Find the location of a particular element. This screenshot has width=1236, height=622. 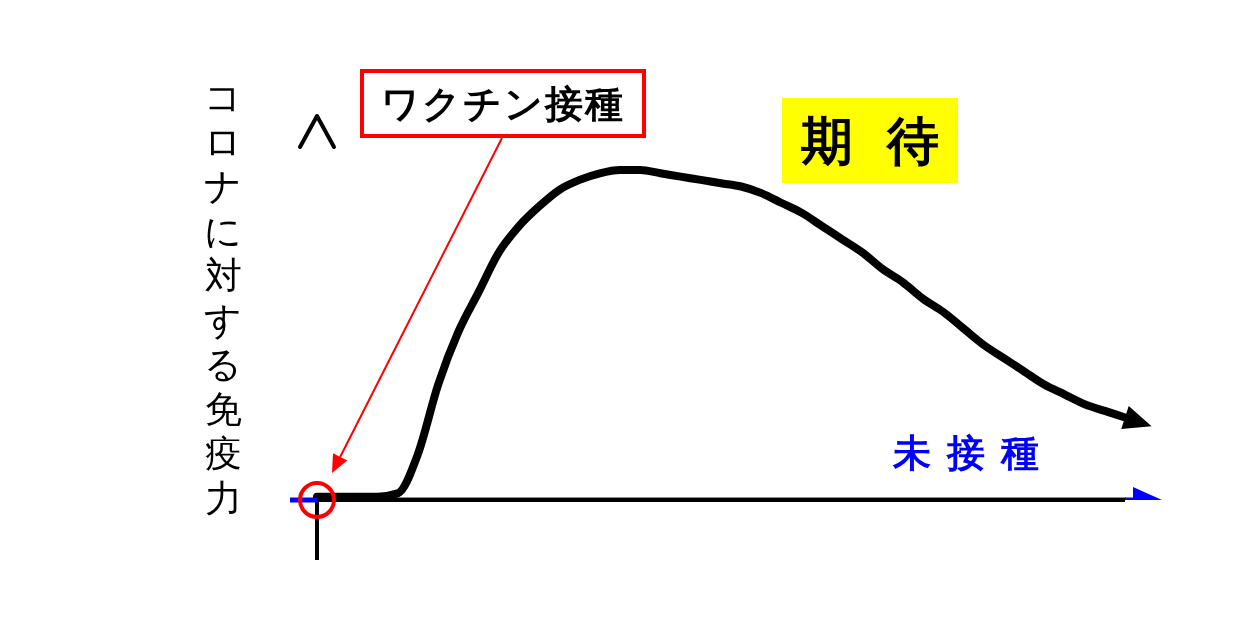

series-label: 未接種 is located at coordinates (974, 453).